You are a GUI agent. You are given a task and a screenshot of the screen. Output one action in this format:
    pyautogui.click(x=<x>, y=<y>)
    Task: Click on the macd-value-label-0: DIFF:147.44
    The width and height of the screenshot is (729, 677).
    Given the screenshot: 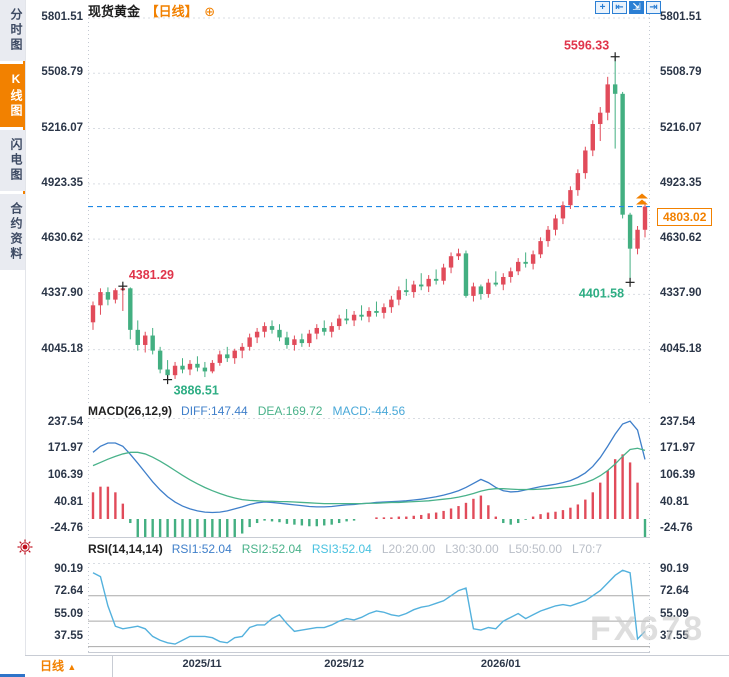 What is the action you would take?
    pyautogui.click(x=214, y=411)
    